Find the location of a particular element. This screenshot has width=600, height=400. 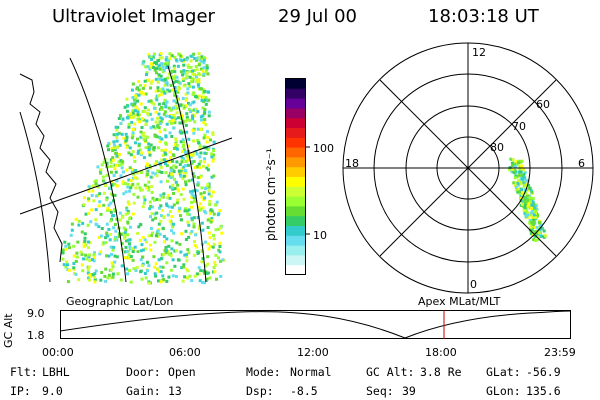

flt-label: Flt: is located at coordinates (24, 372).